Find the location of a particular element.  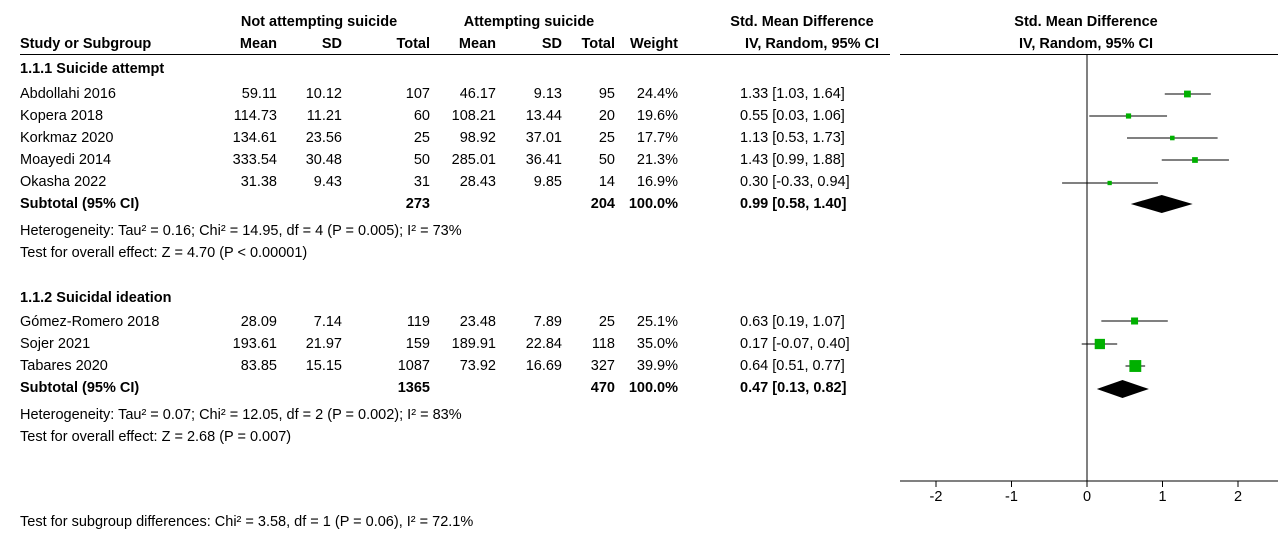

cell-mean2: 23.48 is located at coordinates (477, 322).